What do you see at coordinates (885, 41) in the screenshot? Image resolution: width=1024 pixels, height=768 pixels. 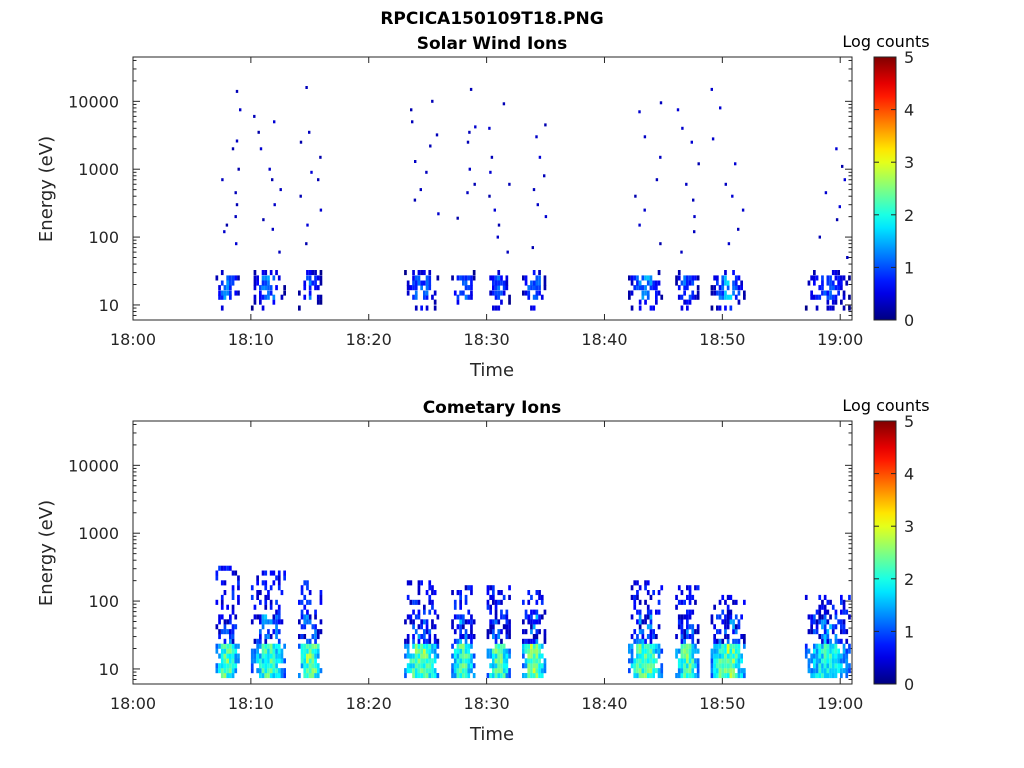 I see `solar-wind-colorbar-label: Log counts` at bounding box center [885, 41].